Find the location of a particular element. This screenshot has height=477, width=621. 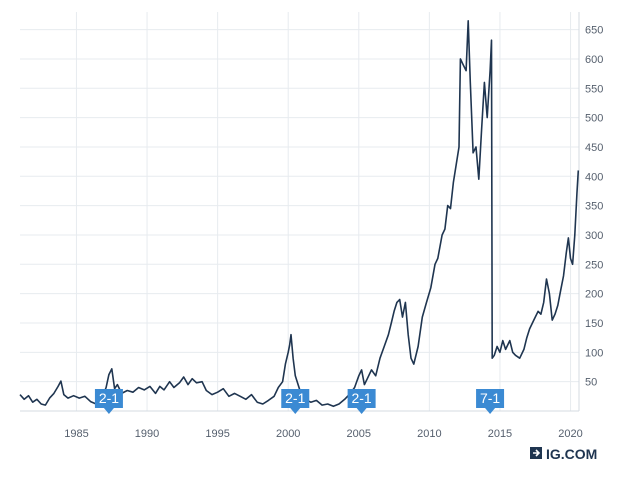

logo-text: IG.COM is located at coordinates (571, 454).